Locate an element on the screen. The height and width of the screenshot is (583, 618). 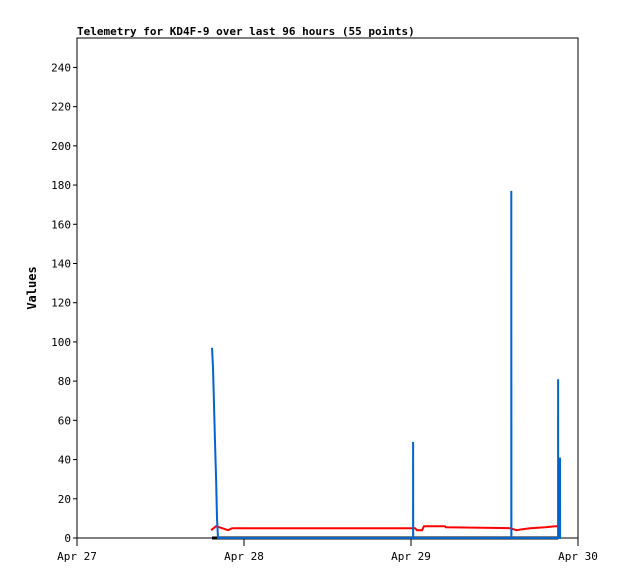
y-axis: 0 20 40 60 80 100 120 140 160 180 200 220 240 is located at coordinates (64, 303).